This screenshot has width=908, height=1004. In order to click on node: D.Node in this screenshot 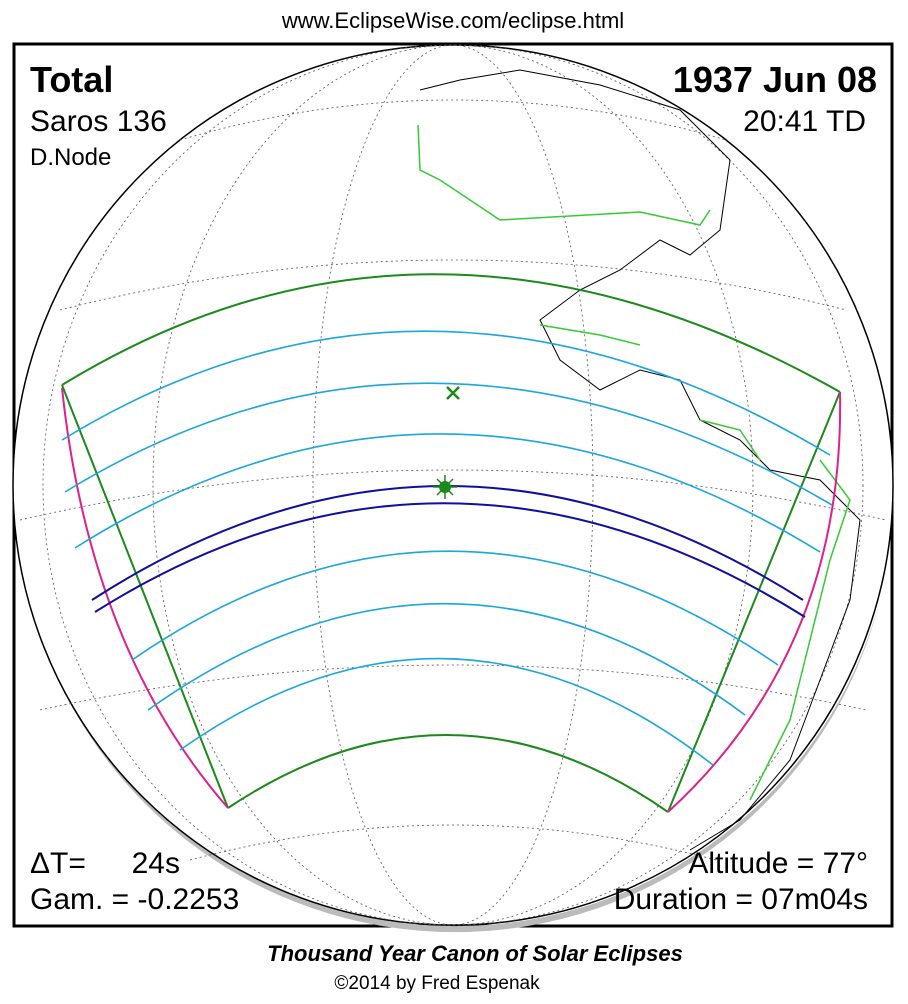, I will do `click(70, 157)`.